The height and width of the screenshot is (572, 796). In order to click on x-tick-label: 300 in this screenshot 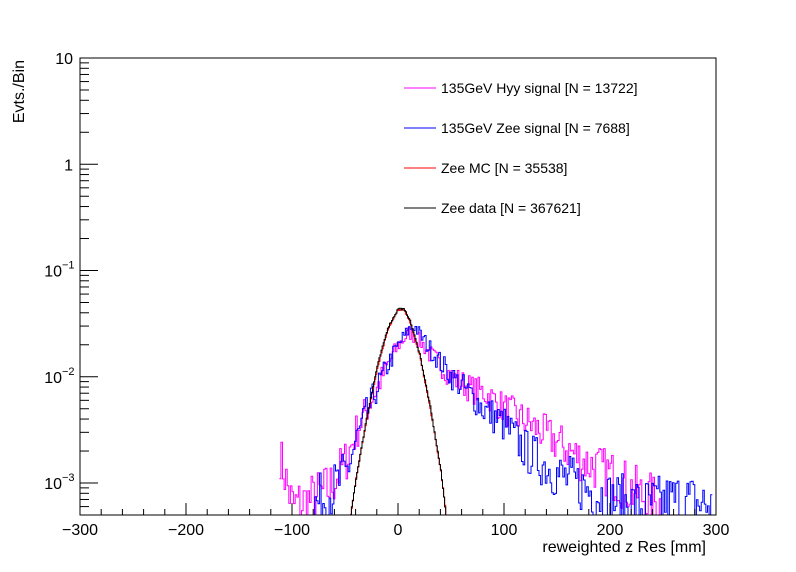, I will do `click(716, 530)`.